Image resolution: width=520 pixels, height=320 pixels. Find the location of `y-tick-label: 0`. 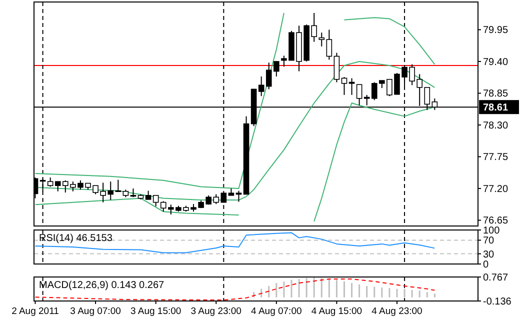

y-tick-label: 0 is located at coordinates (486, 265).